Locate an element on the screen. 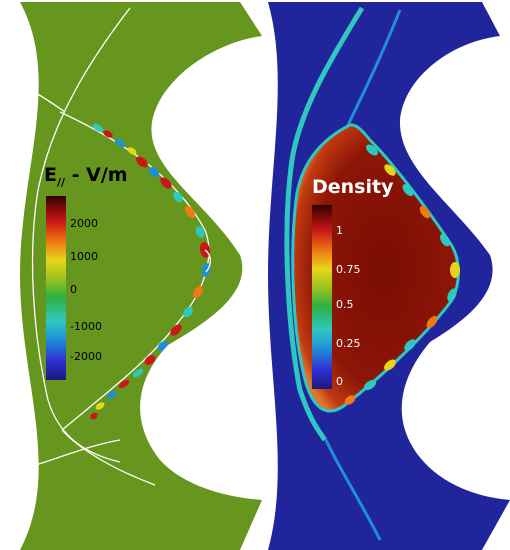 This screenshot has width=510, height=550. left-tick-label: 0 is located at coordinates (73, 289).